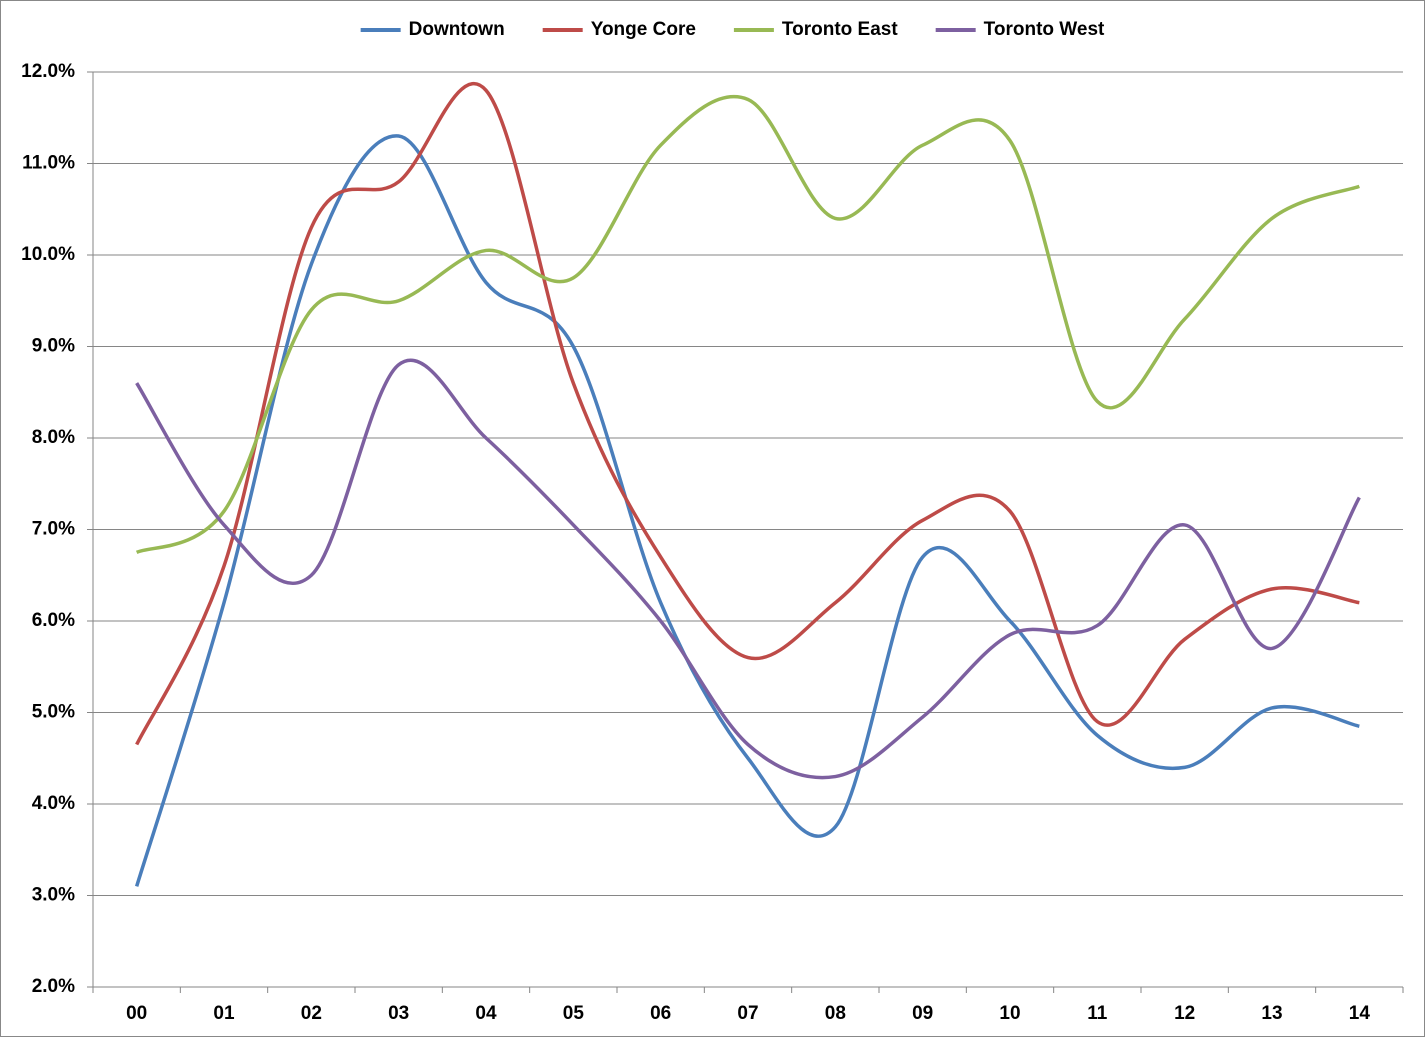 This screenshot has width=1425, height=1037. Describe the element at coordinates (1009, 1013) in the screenshot. I see `x-tick-label: 10` at that location.